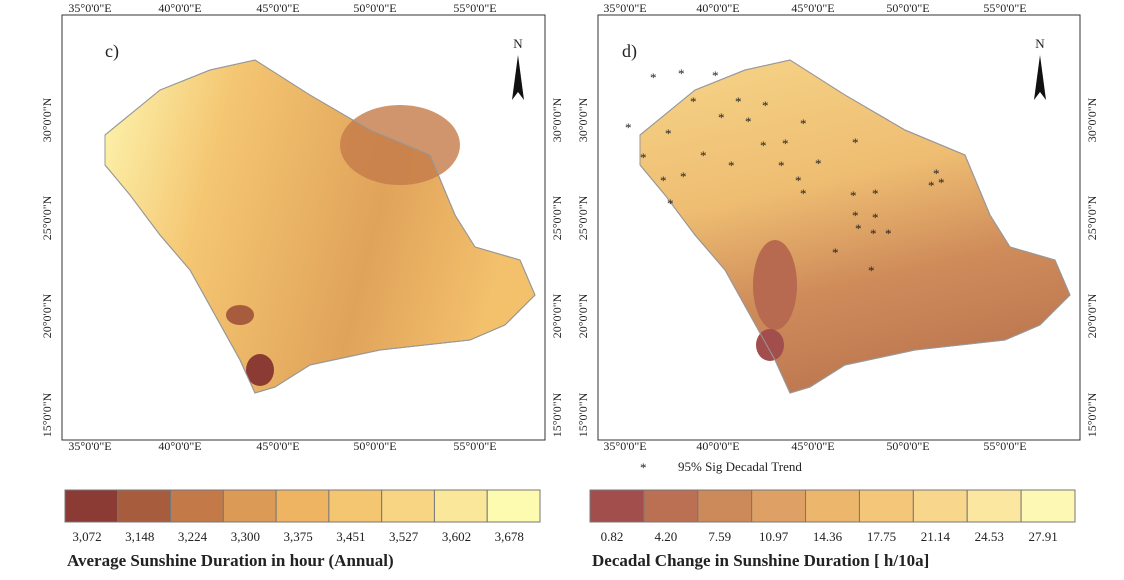 The width and height of the screenshot is (1124, 580). Describe the element at coordinates (774, 536) in the screenshot. I see `legend-break: 10.97` at that location.